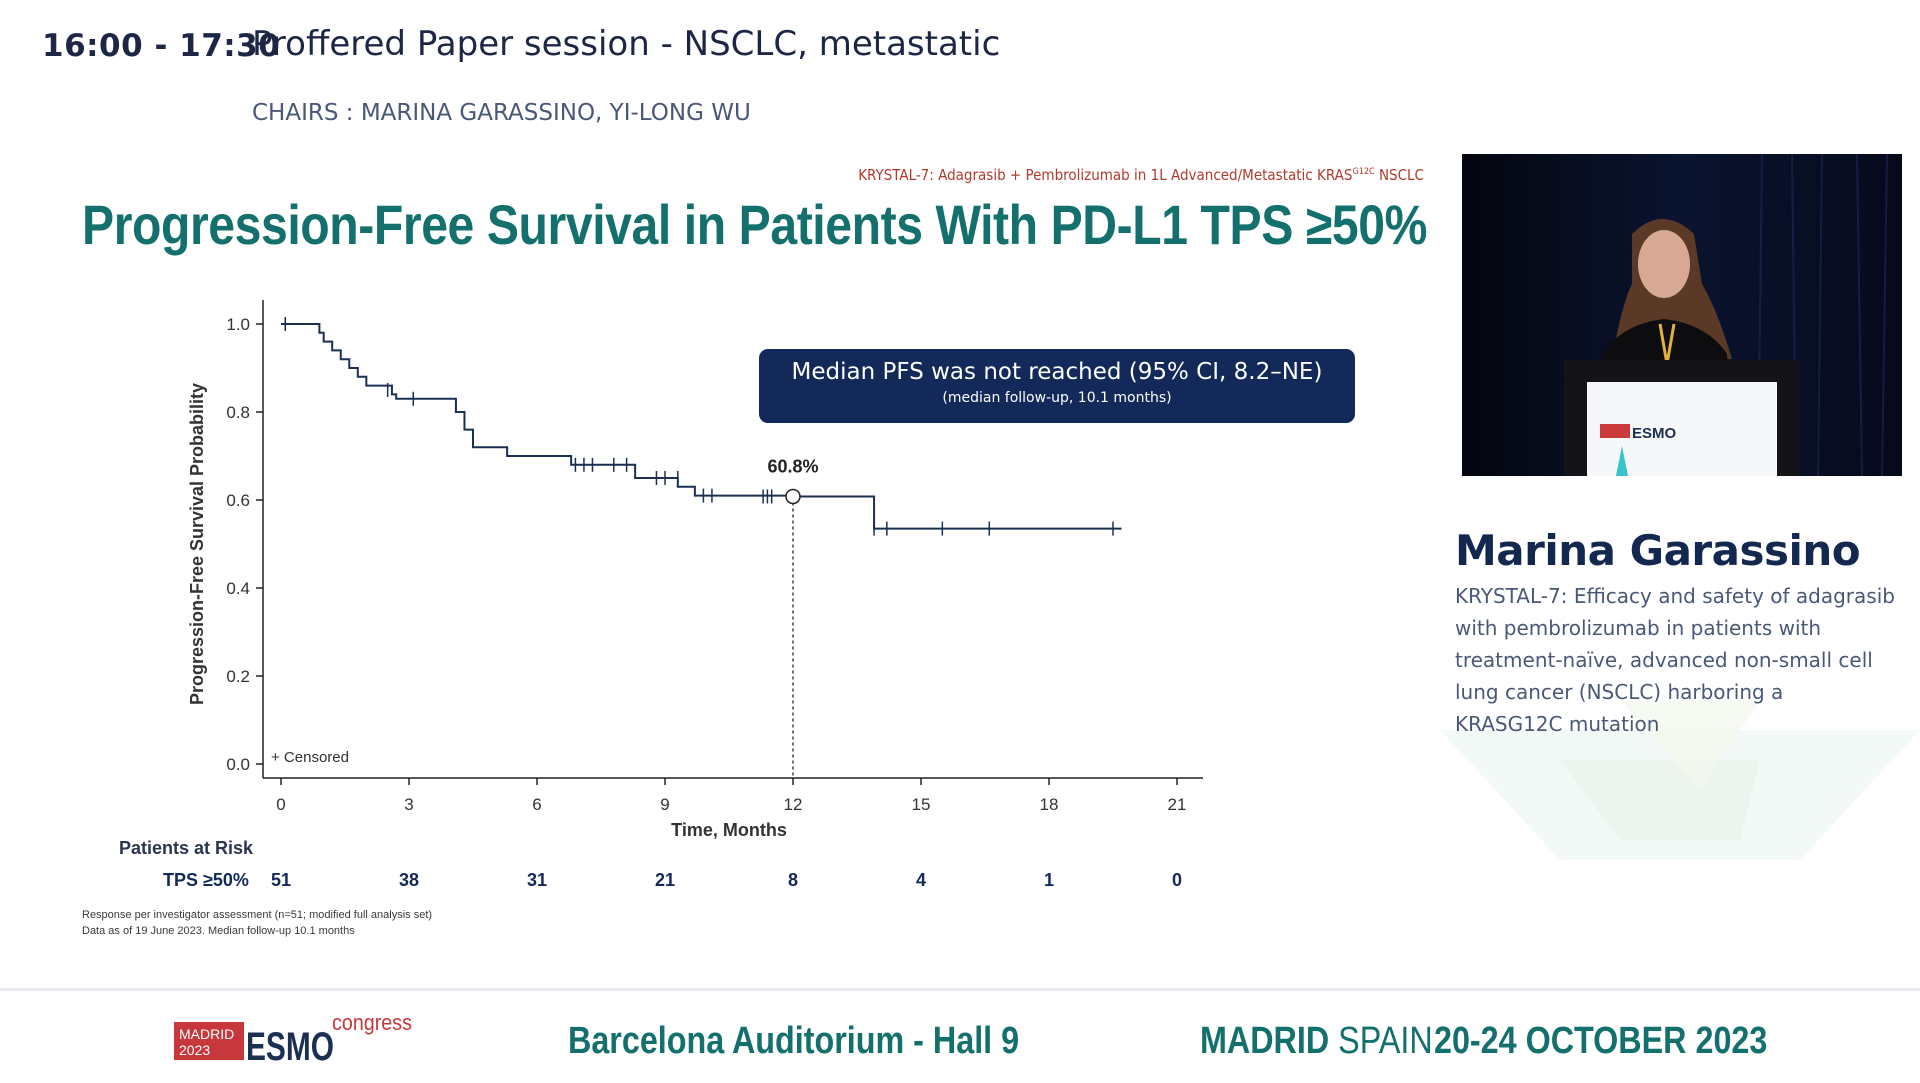 The width and height of the screenshot is (1920, 1083). I want to click on censored-legend: + Censored, so click(310, 757).